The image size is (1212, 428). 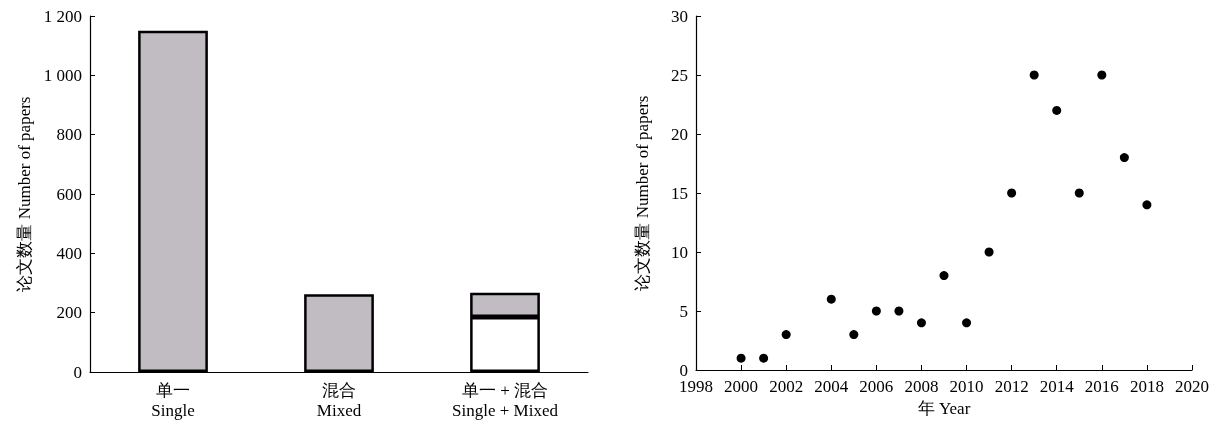 I want to click on x-tick-label: 2014, so click(x=1057, y=386).